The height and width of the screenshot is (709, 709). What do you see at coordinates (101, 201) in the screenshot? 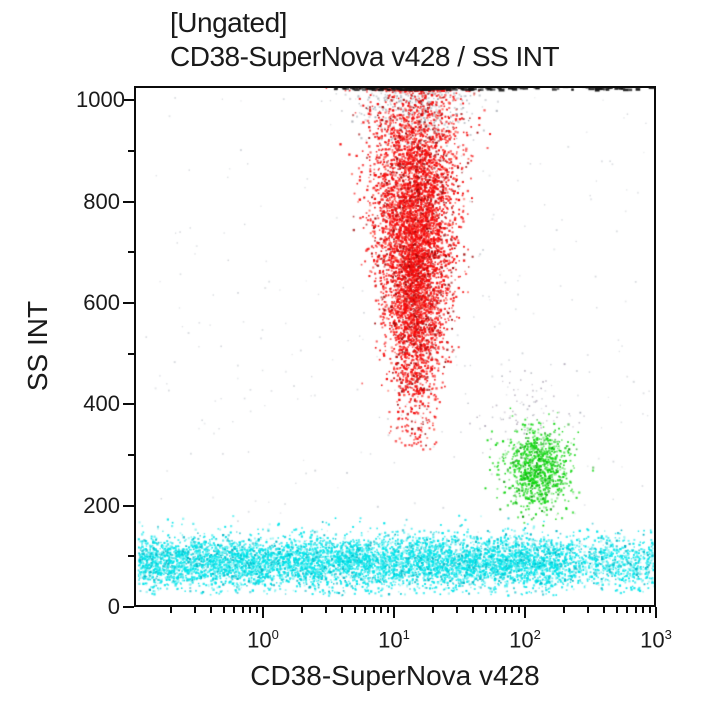
I see `y-tick-label: 800` at bounding box center [101, 201].